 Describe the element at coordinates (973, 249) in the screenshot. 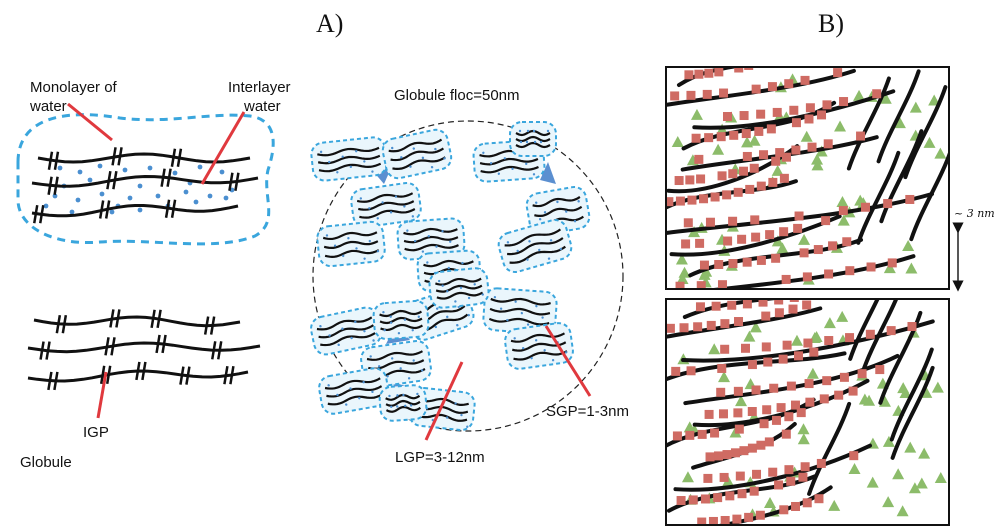

I see `scale-bar: ~ 3 nm` at that location.